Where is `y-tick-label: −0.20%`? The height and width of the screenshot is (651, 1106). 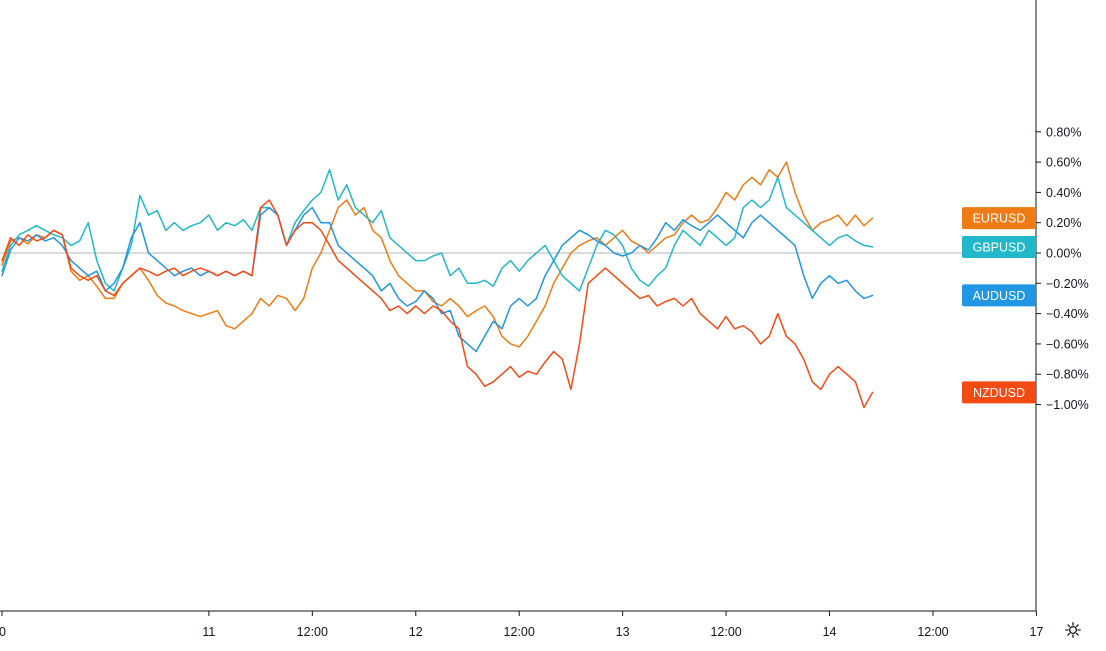
y-tick-label: −0.20% is located at coordinates (1067, 284).